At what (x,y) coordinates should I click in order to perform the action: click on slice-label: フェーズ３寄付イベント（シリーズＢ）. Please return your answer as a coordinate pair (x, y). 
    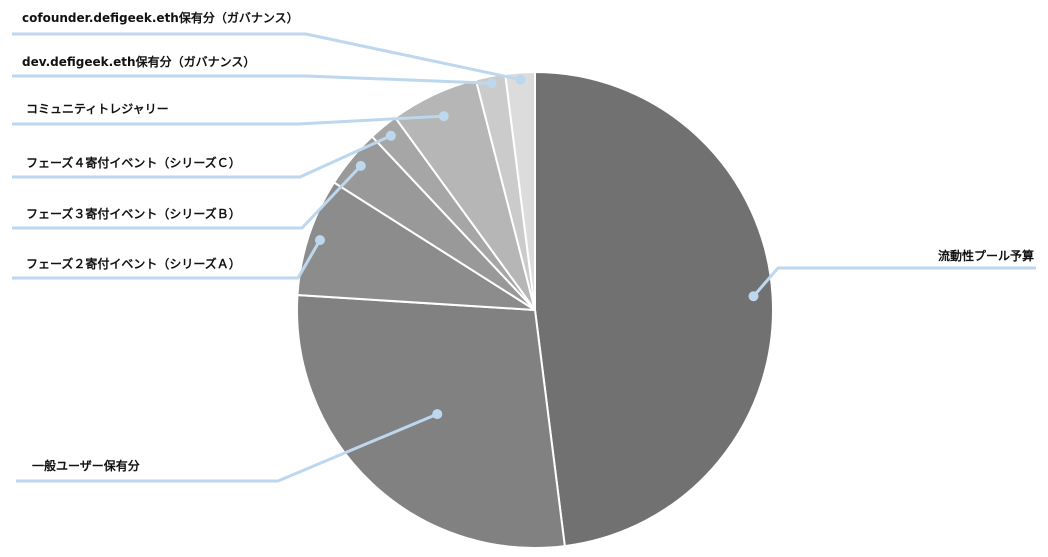
    Looking at the image, I should click on (133, 213).